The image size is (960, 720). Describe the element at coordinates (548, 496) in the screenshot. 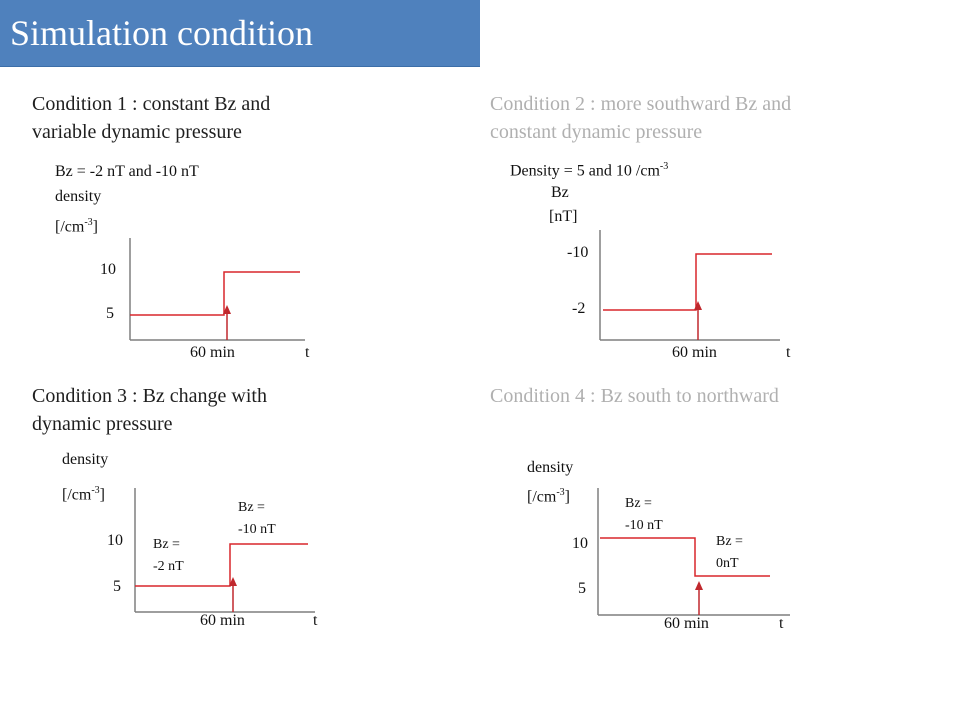

I see `condition4-yunit: [/cm-3]` at that location.